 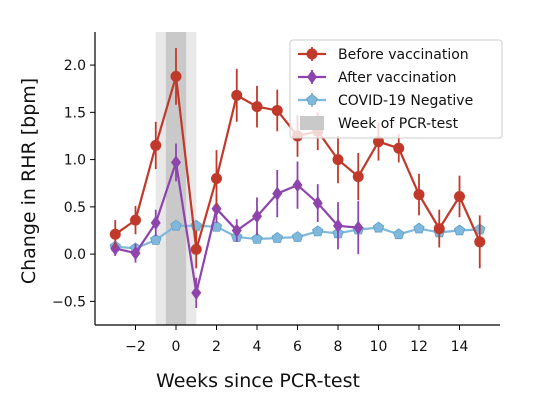 What do you see at coordinates (135, 347) in the screenshot?
I see `x-tick-label: −2` at bounding box center [135, 347].